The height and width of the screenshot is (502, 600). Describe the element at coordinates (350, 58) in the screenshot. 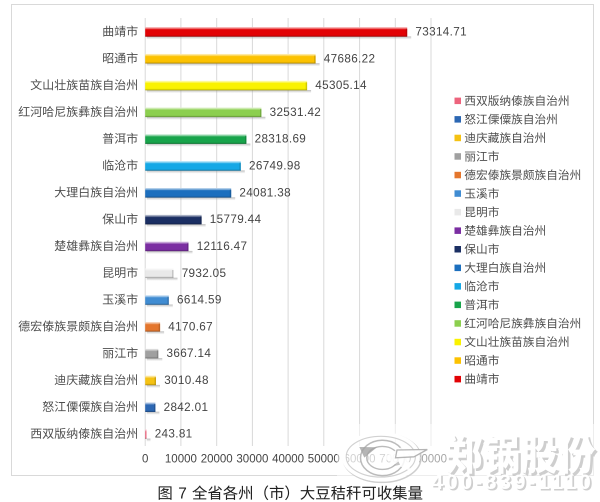

I see `svg-text: 47686.22` at that location.